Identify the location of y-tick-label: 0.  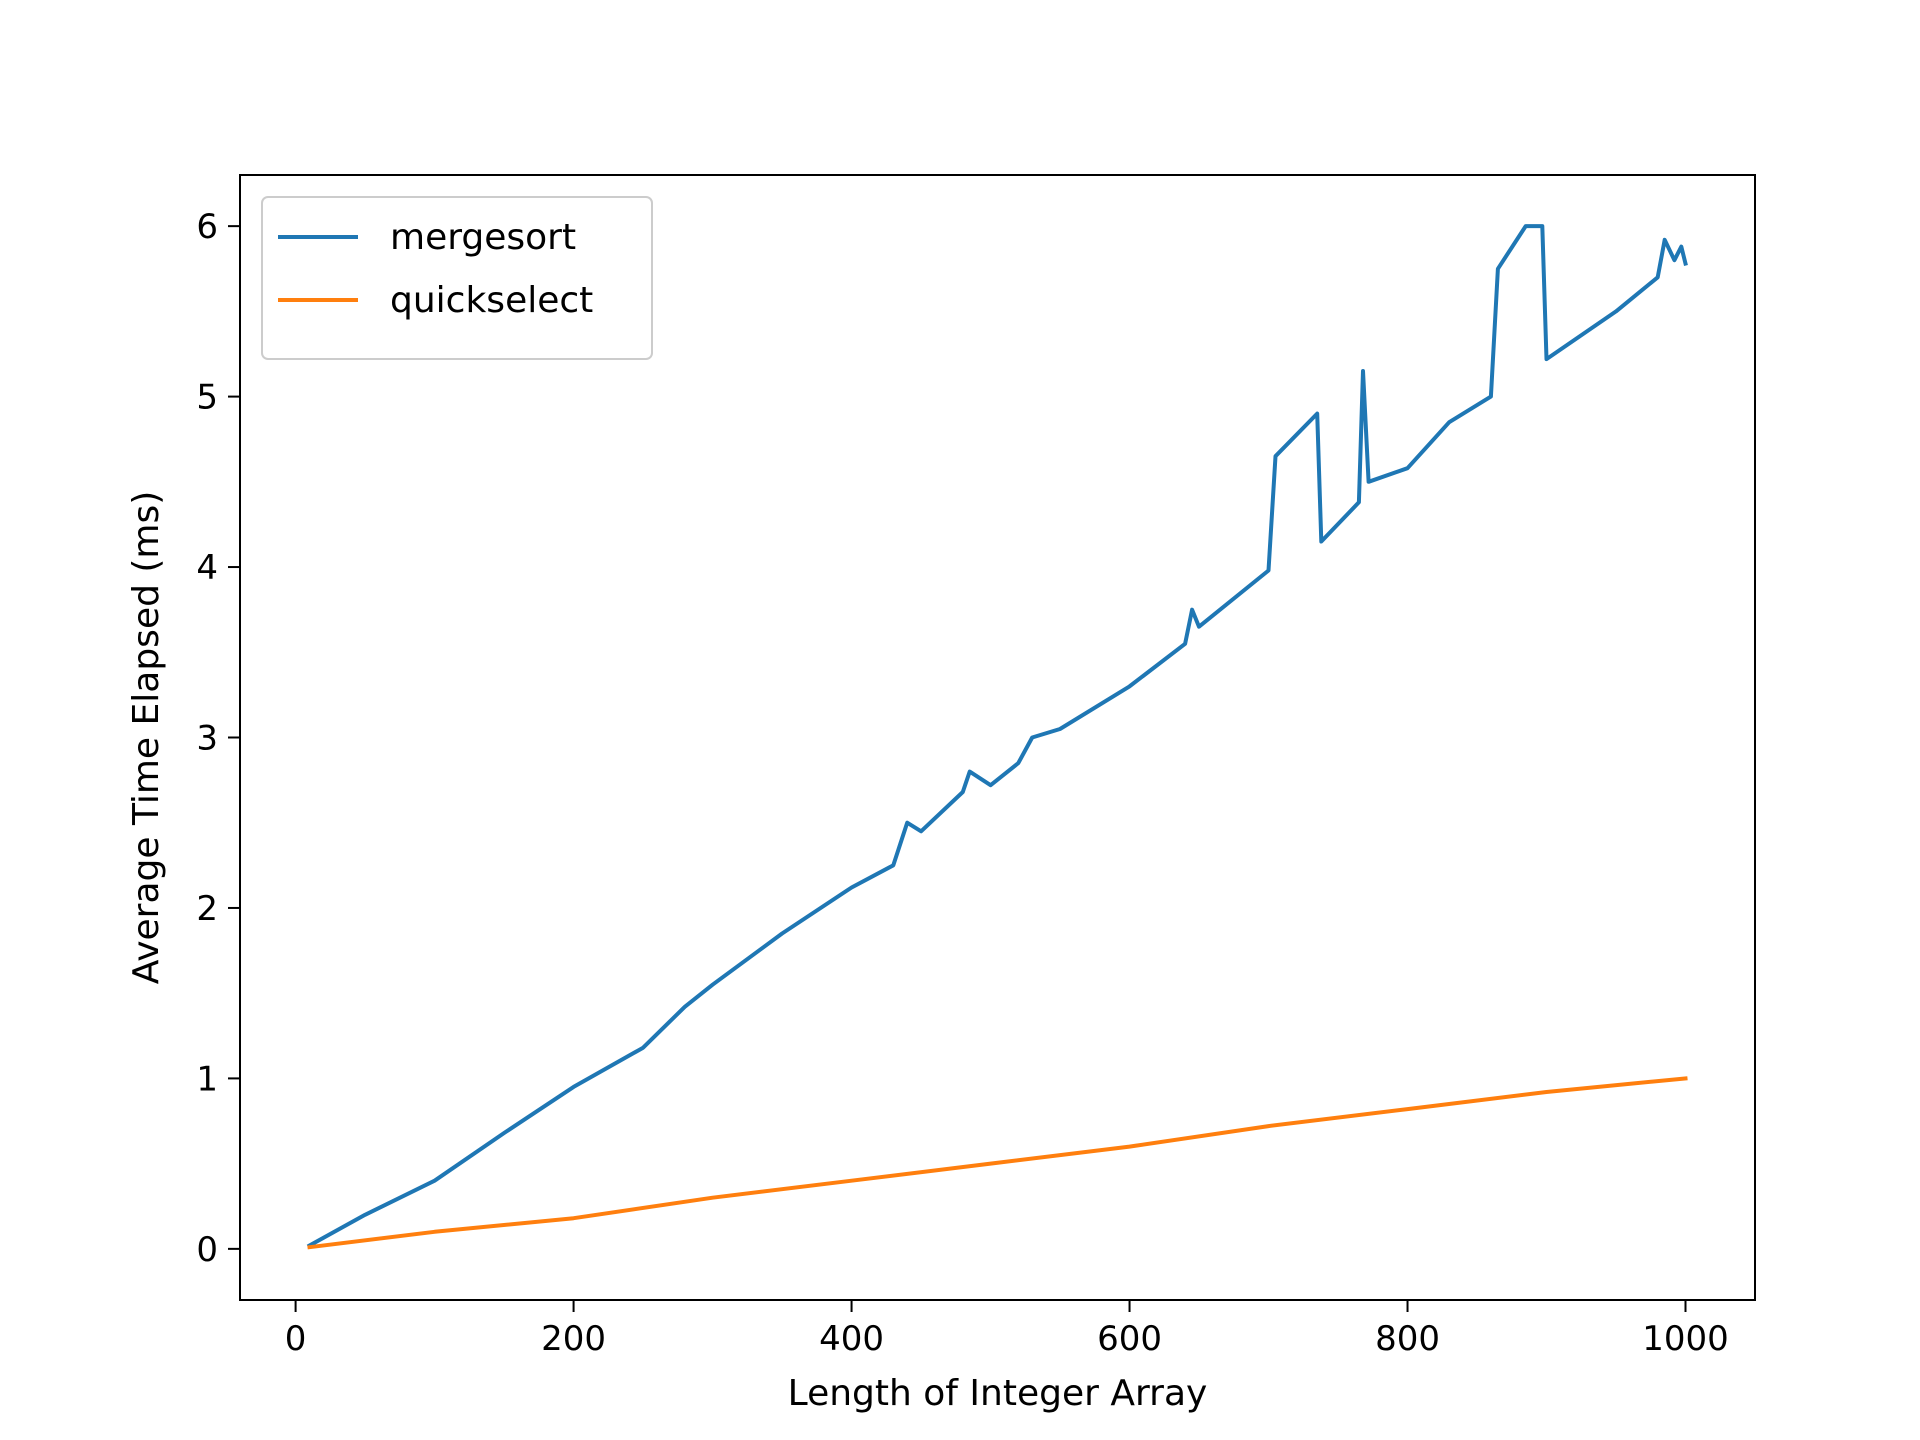
(207, 1250).